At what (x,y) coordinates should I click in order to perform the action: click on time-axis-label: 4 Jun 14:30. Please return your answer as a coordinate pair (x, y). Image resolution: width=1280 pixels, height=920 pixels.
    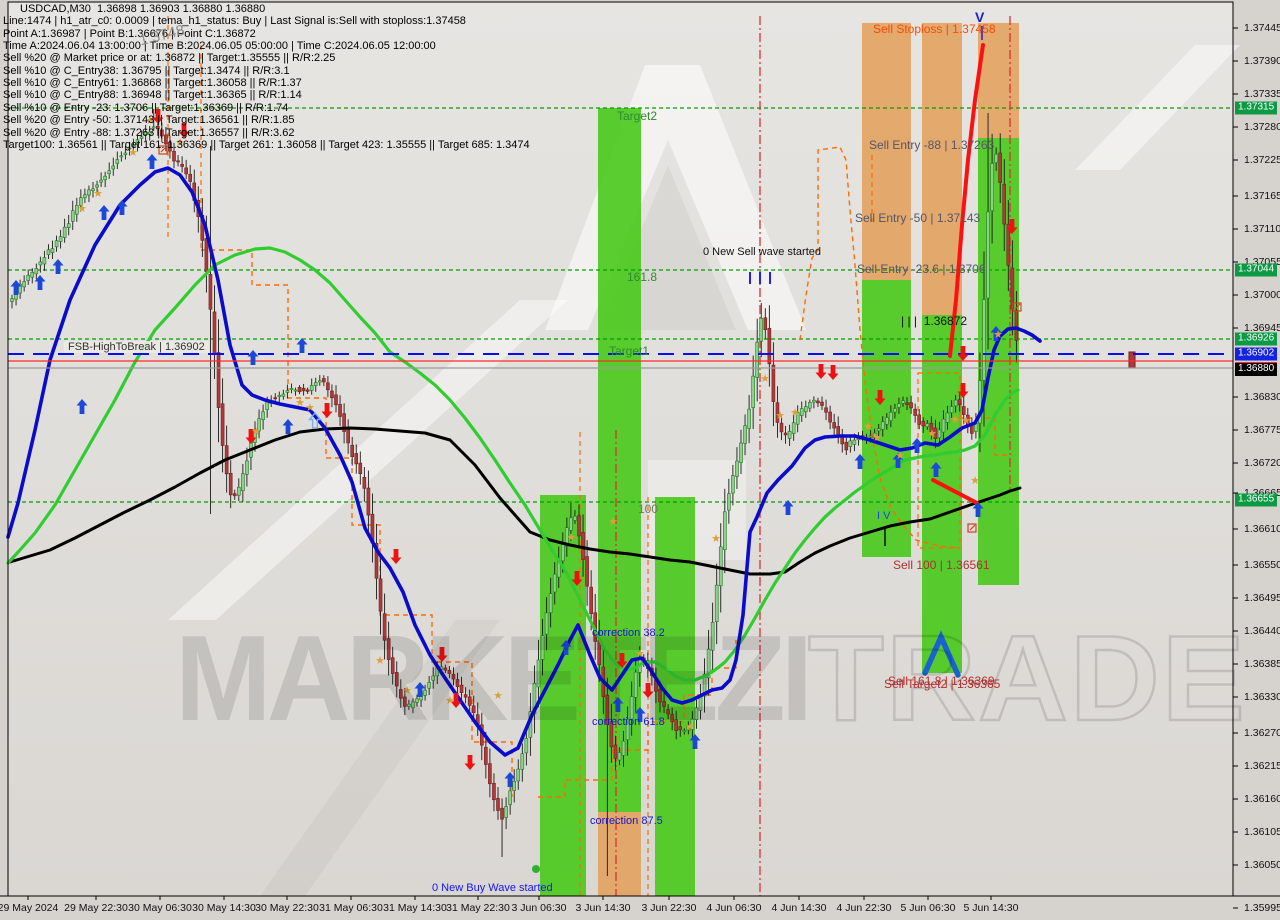
    Looking at the image, I should click on (799, 908).